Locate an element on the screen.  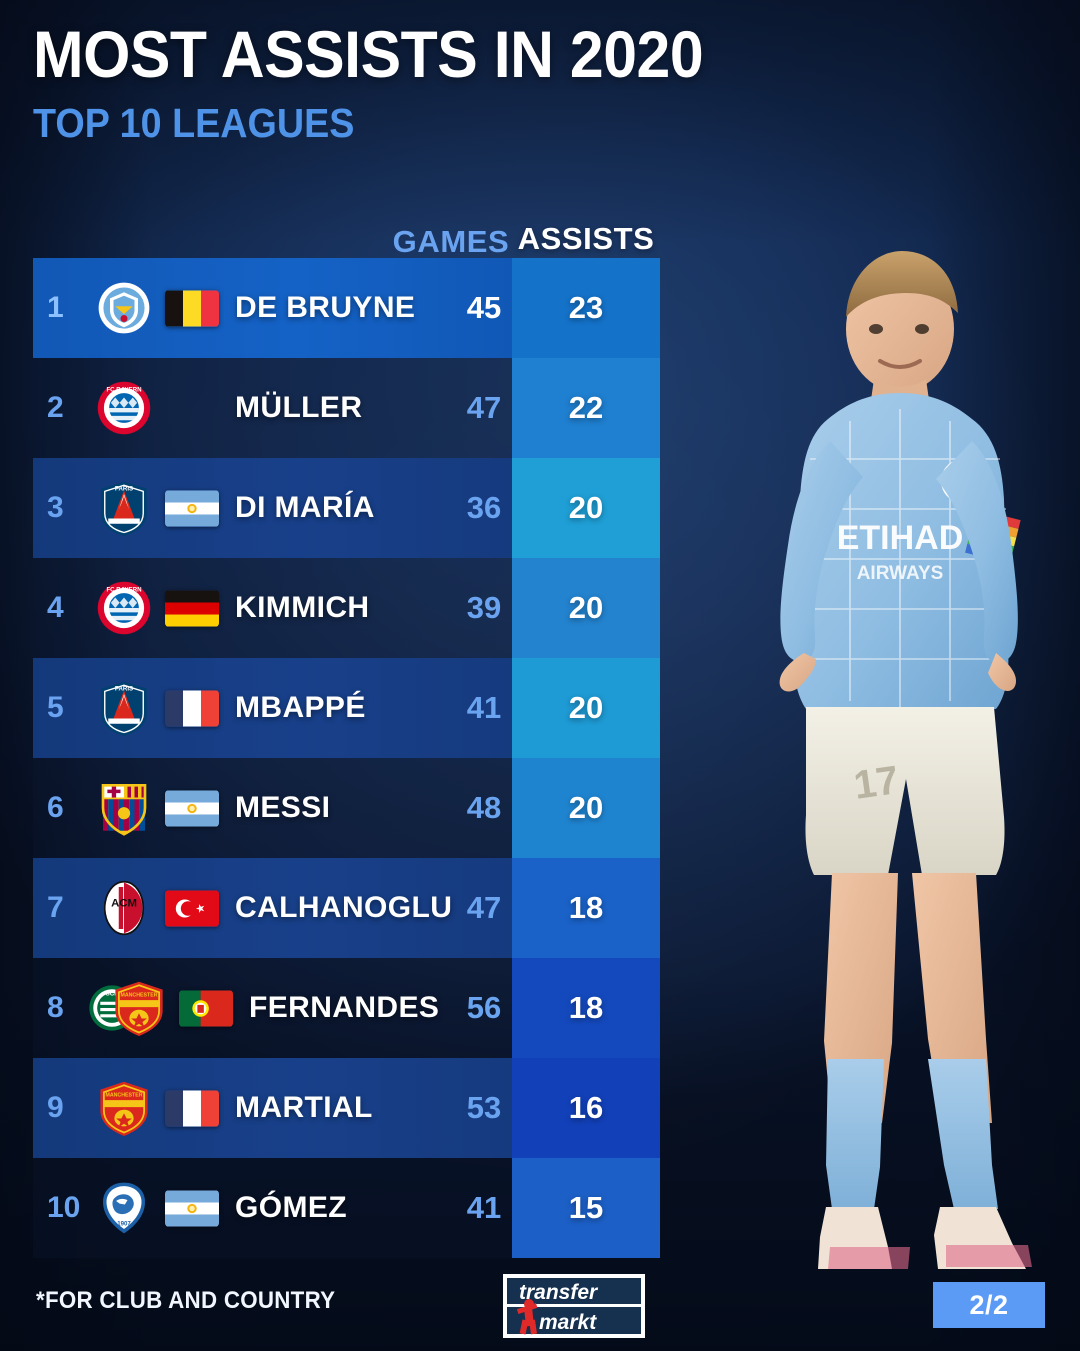
player-name: KIMMICH is located at coordinates (302, 607).